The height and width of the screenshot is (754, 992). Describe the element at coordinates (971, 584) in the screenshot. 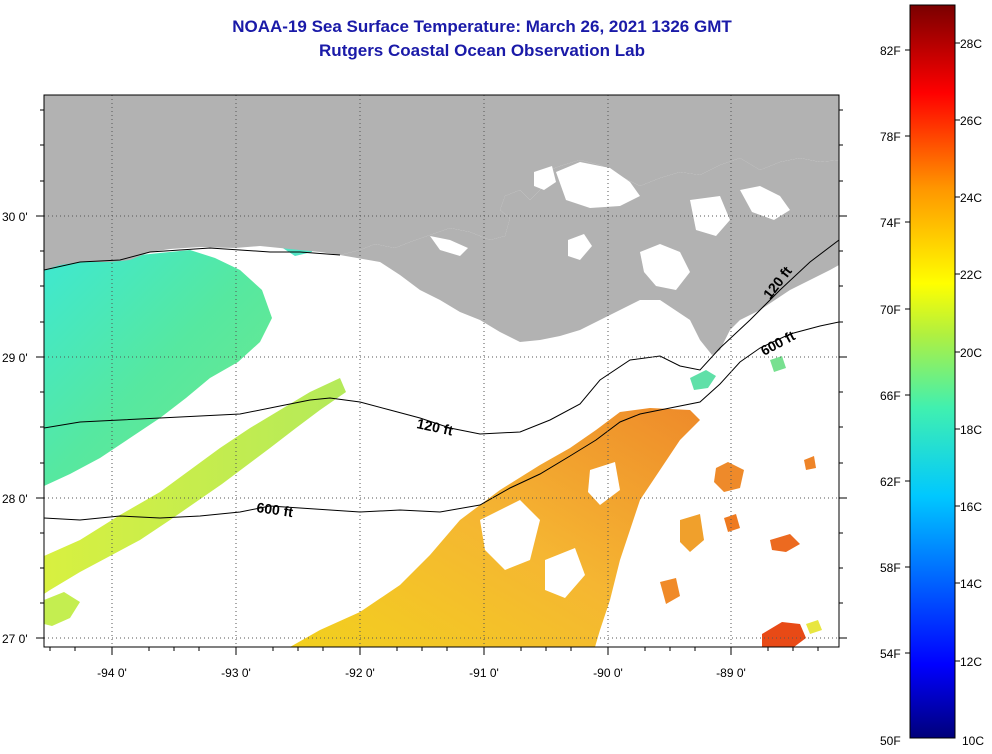

I see `colorbar-c-label: 14C` at that location.